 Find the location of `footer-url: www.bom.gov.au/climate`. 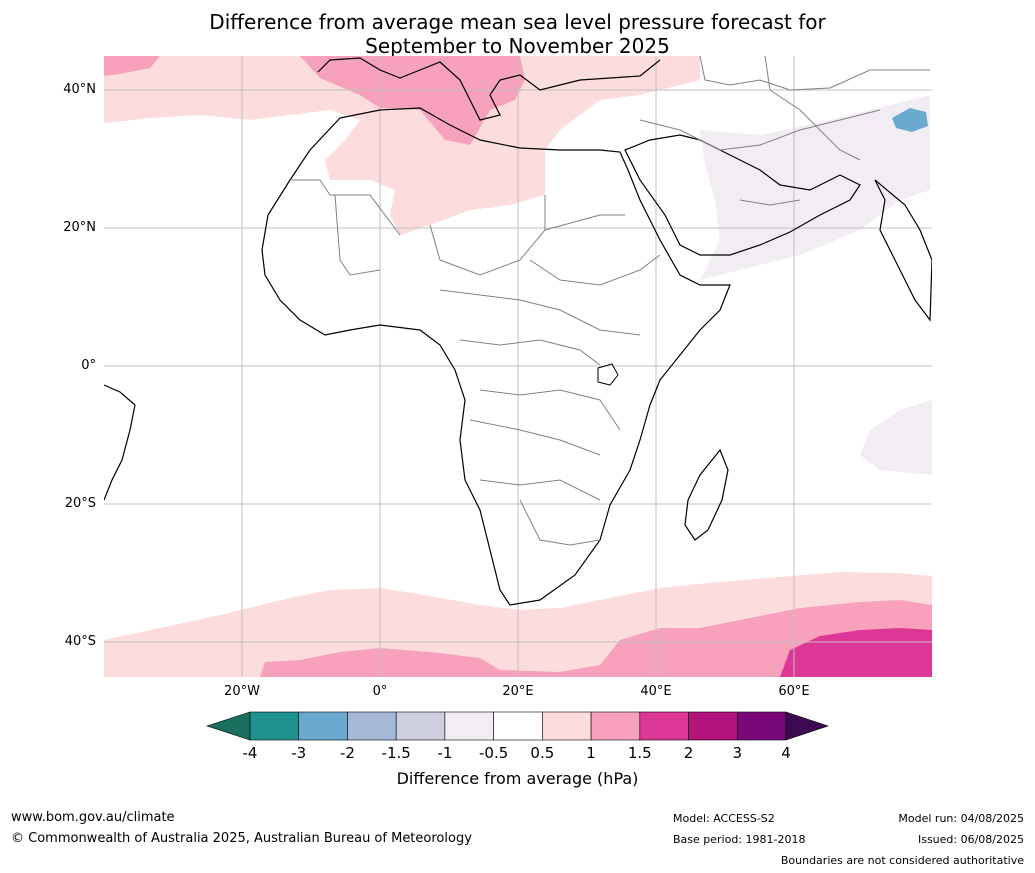

footer-url: www.bom.gov.au/climate is located at coordinates (93, 817).